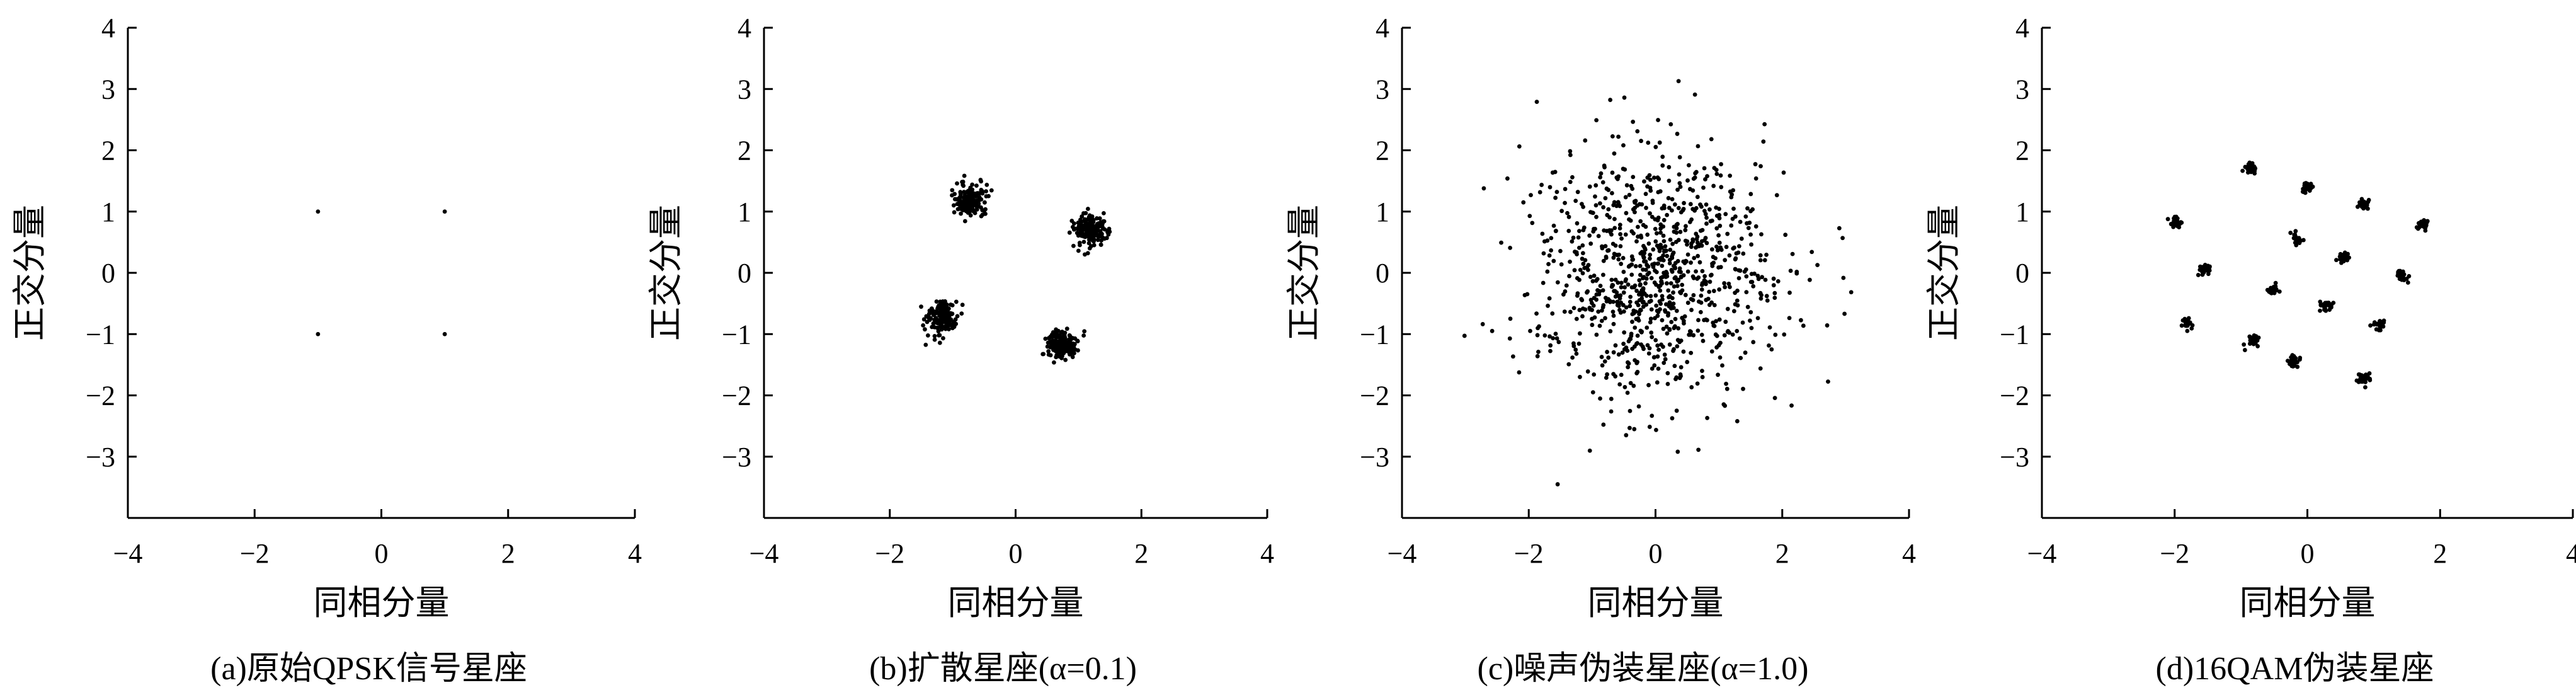 Image resolution: width=2576 pixels, height=695 pixels. I want to click on x-tick-label: −4, so click(128, 553).